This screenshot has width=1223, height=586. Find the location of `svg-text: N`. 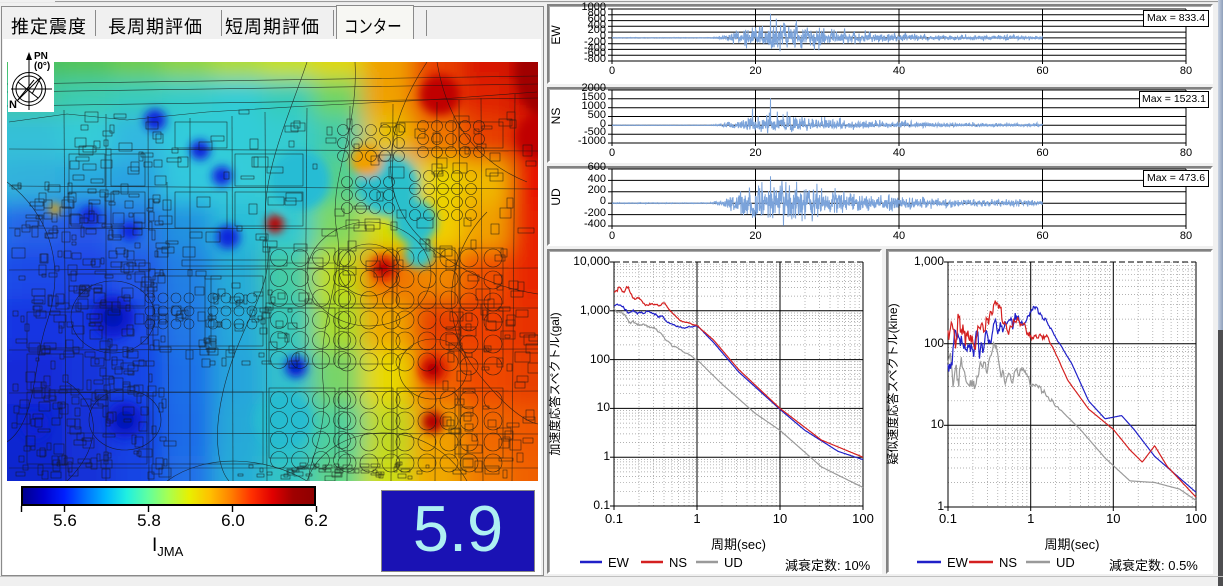

svg-text: N is located at coordinates (13, 105).